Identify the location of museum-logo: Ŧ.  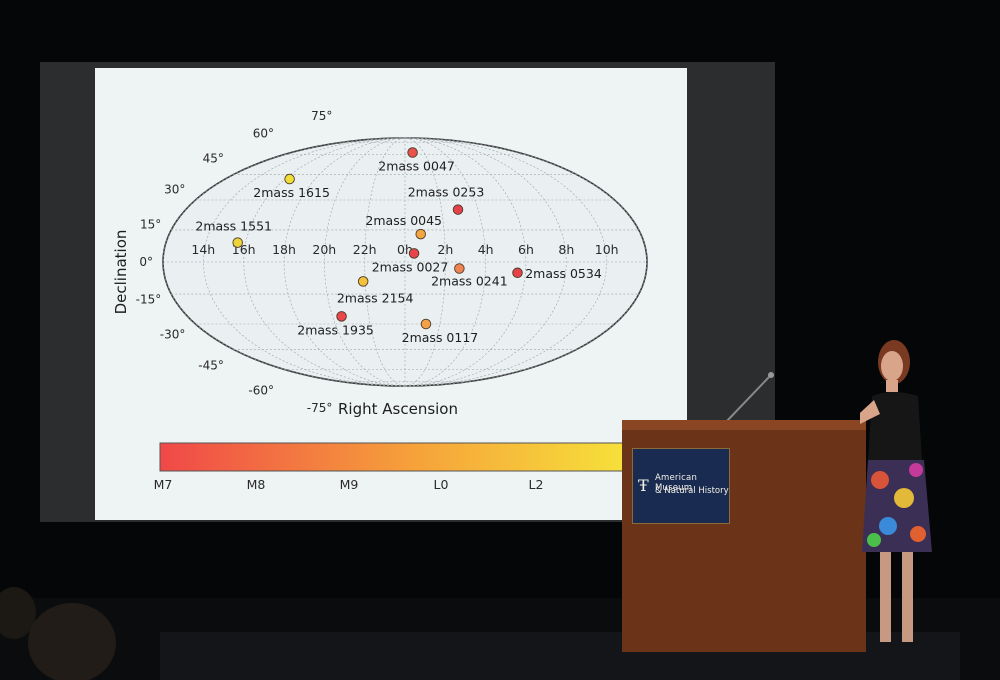
(643, 485).